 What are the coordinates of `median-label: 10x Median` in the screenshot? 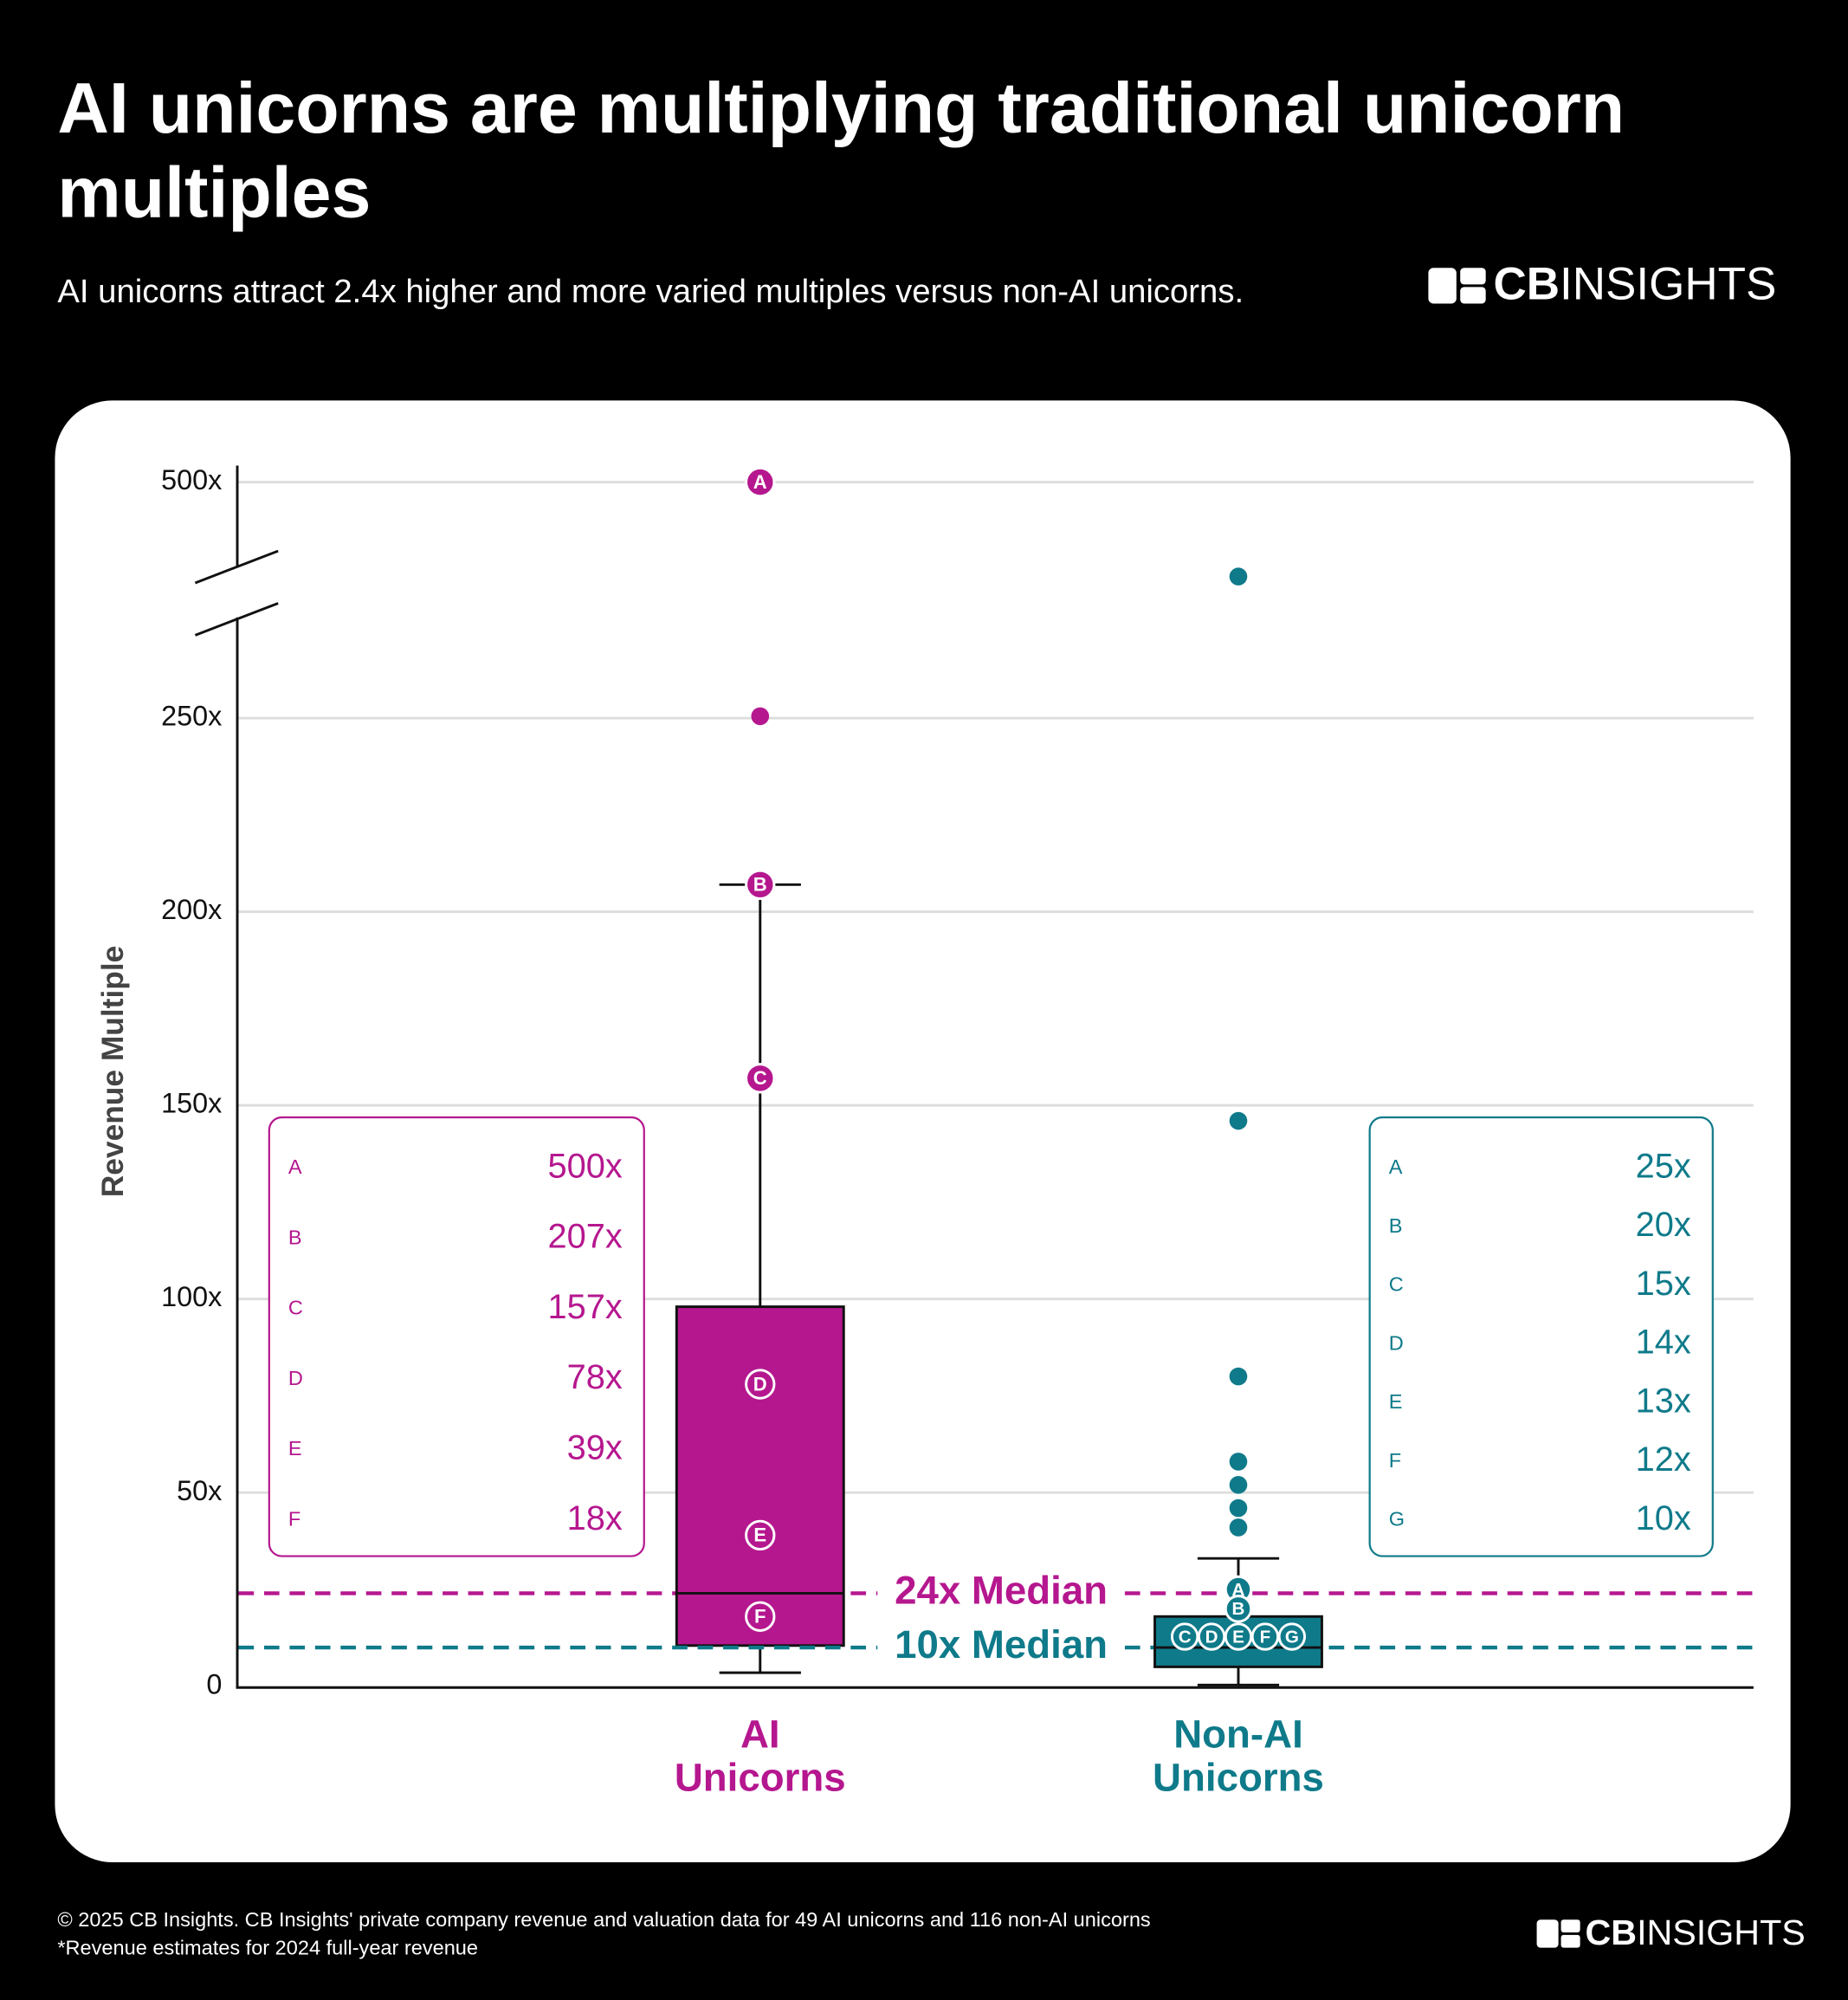 It's located at (1001, 1644).